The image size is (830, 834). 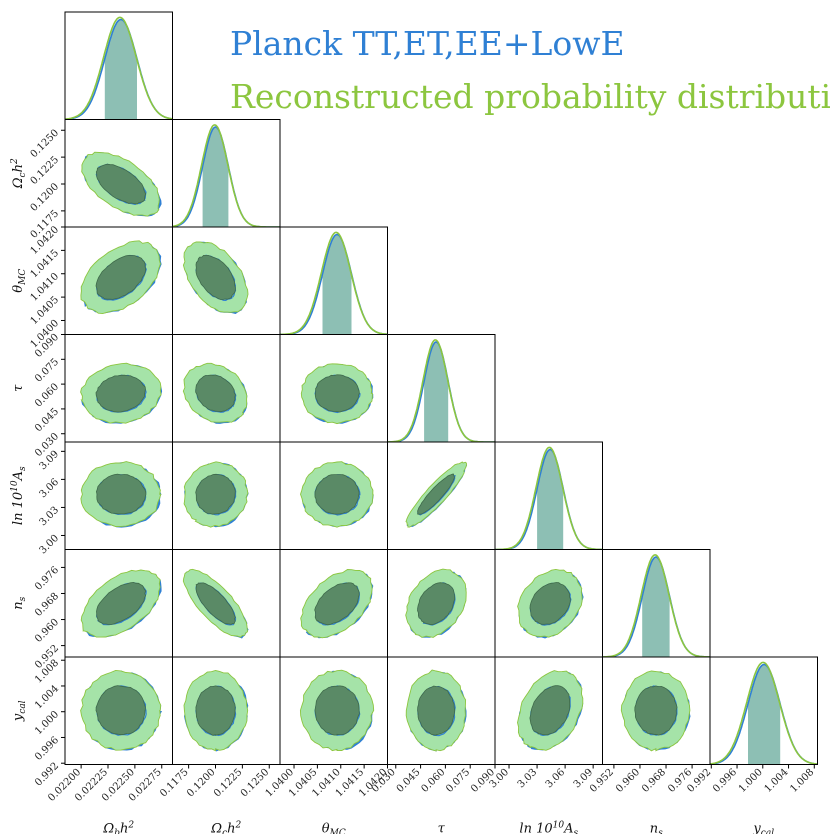 What do you see at coordinates (47, 631) in the screenshot?
I see `y-tick-label: 0.960` at bounding box center [47, 631].